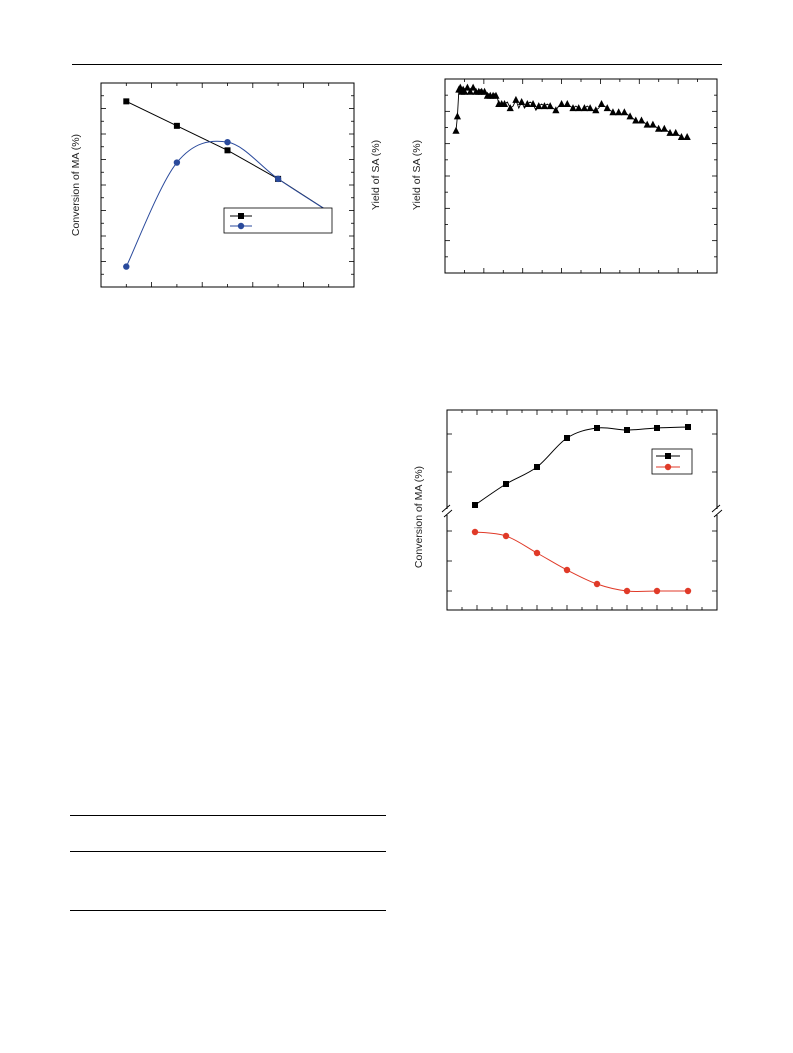 The width and height of the screenshot is (793, 1053). I want to click on figure-conversion-vs-parameter: Conversion of MA (%), so click(212, 185).